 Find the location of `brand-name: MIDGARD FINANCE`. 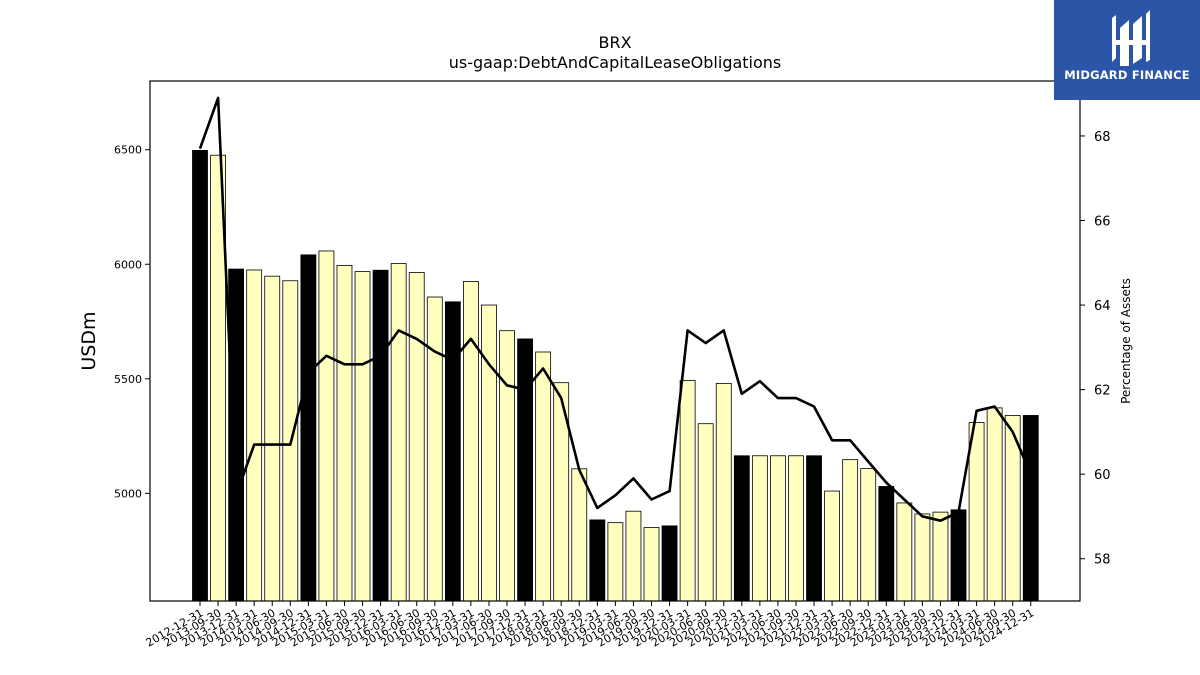

brand-name: MIDGARD FINANCE is located at coordinates (1127, 75).